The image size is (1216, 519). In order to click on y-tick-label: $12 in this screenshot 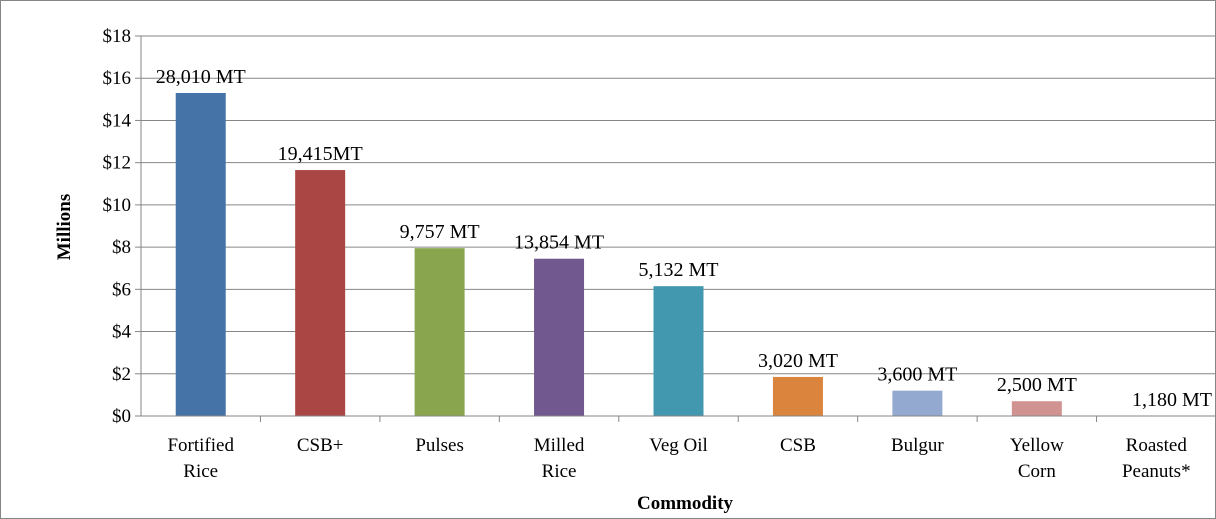, I will do `click(117, 163)`.